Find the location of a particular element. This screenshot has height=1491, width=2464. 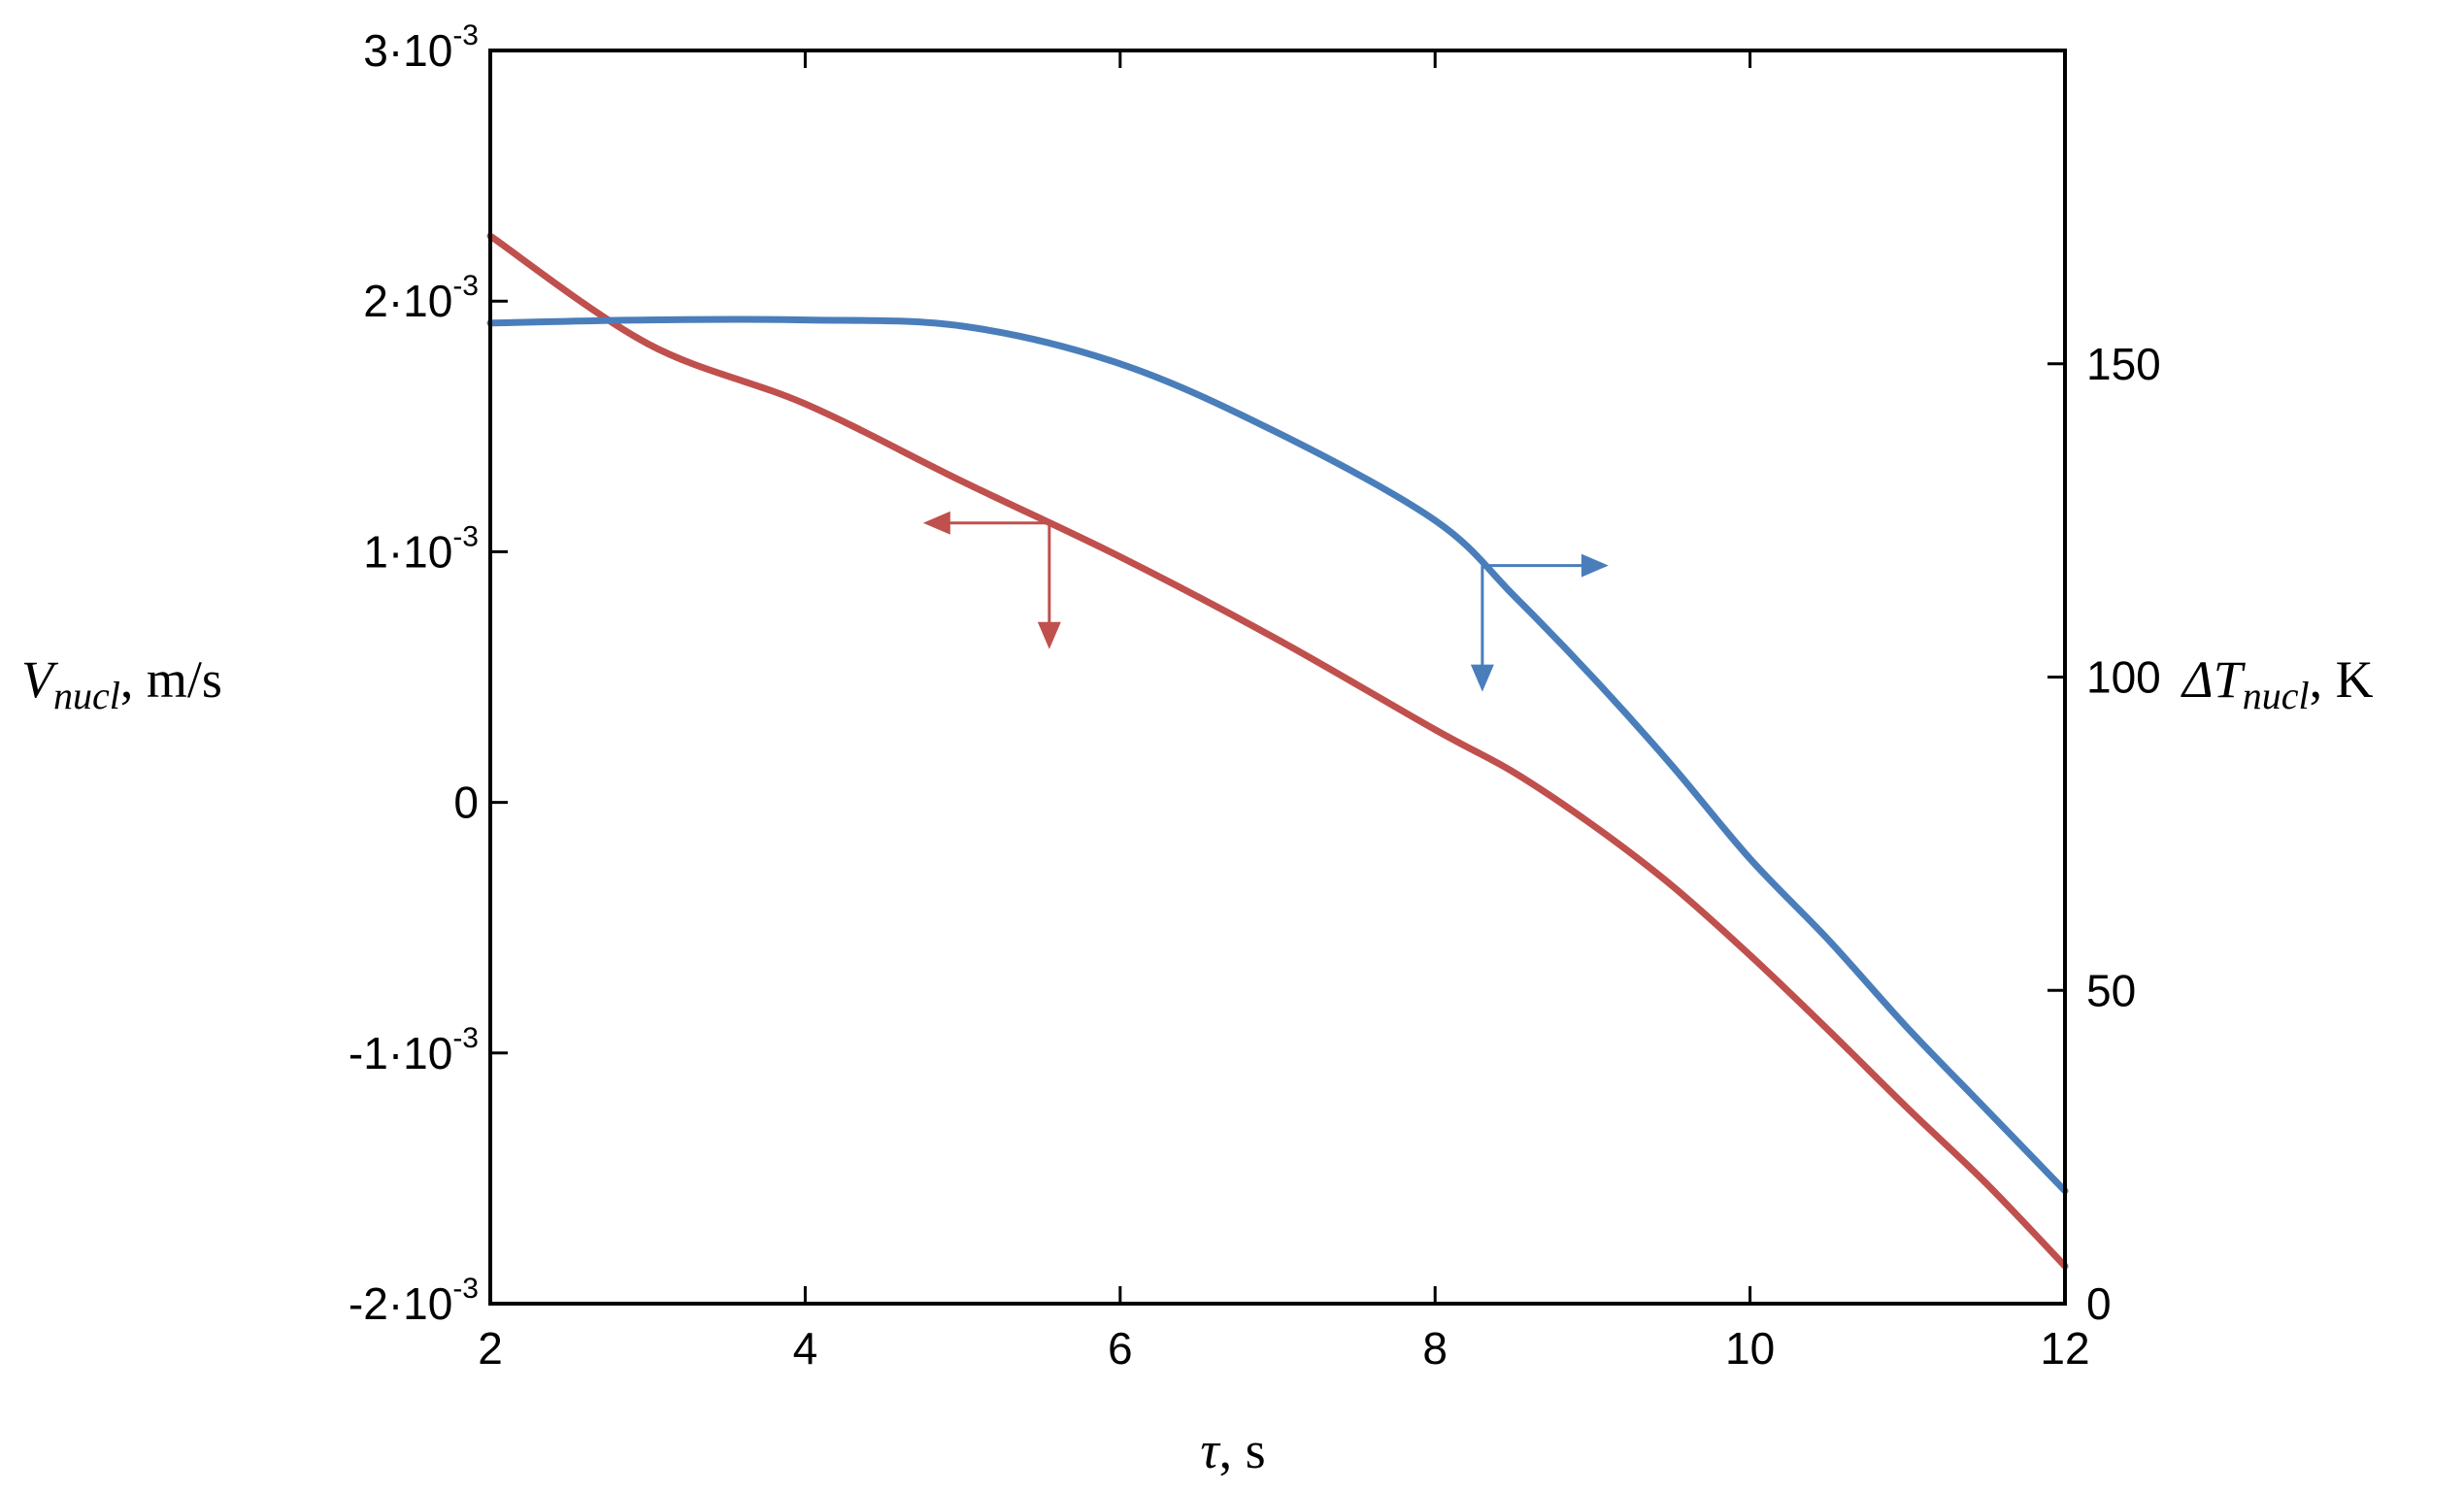

annotation-layer is located at coordinates (1265, 601).